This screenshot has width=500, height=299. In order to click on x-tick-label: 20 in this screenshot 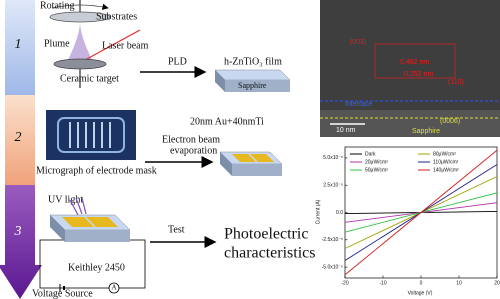, I will do `click(497, 283)`.